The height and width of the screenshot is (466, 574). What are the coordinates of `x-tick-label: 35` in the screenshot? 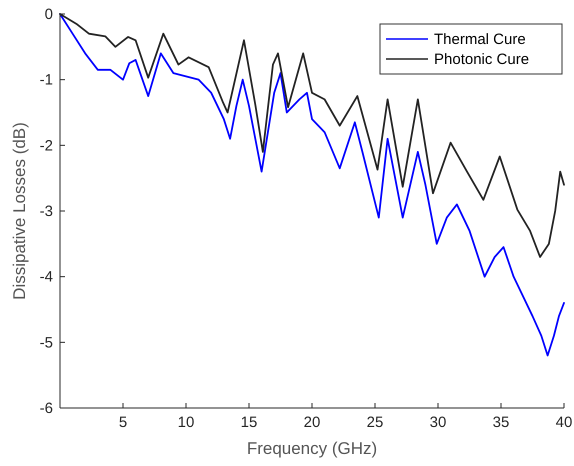 It's located at (501, 422).